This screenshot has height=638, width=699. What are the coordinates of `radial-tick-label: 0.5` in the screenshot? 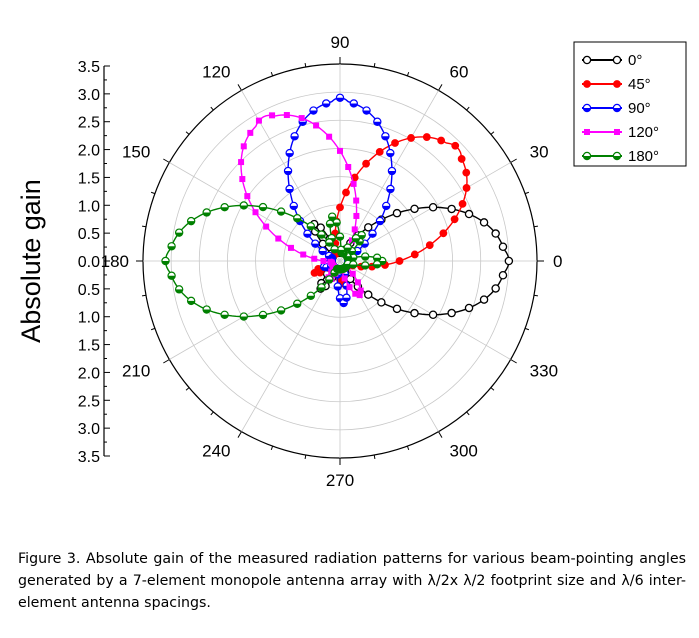 It's located at (89, 290).